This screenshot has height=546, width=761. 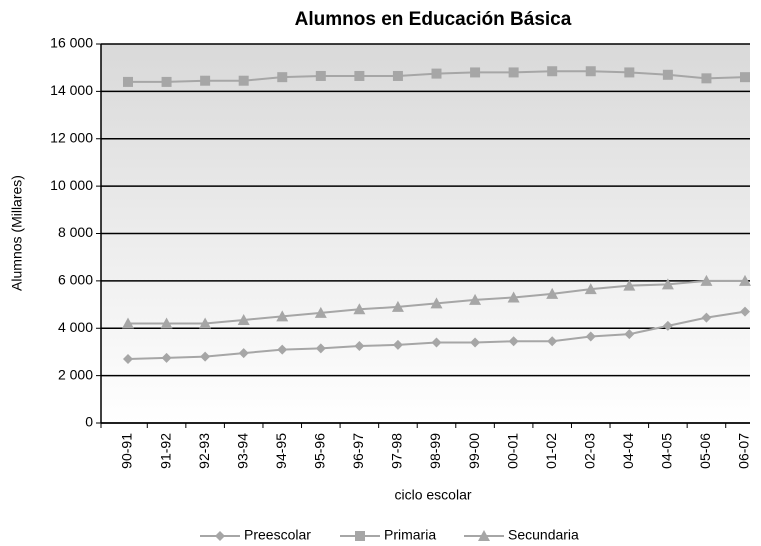 I want to click on y-tick-label: 10 000, so click(x=71, y=185).